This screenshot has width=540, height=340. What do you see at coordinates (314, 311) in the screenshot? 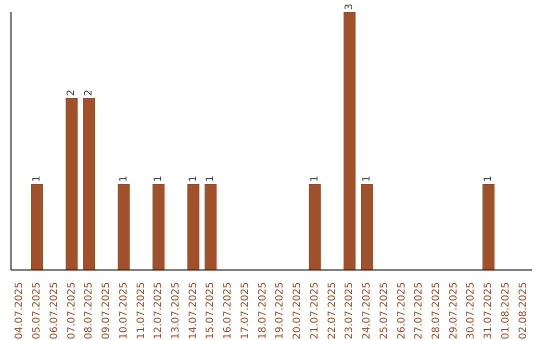
I see `x-tick-label: 21.07.2025` at bounding box center [314, 311].